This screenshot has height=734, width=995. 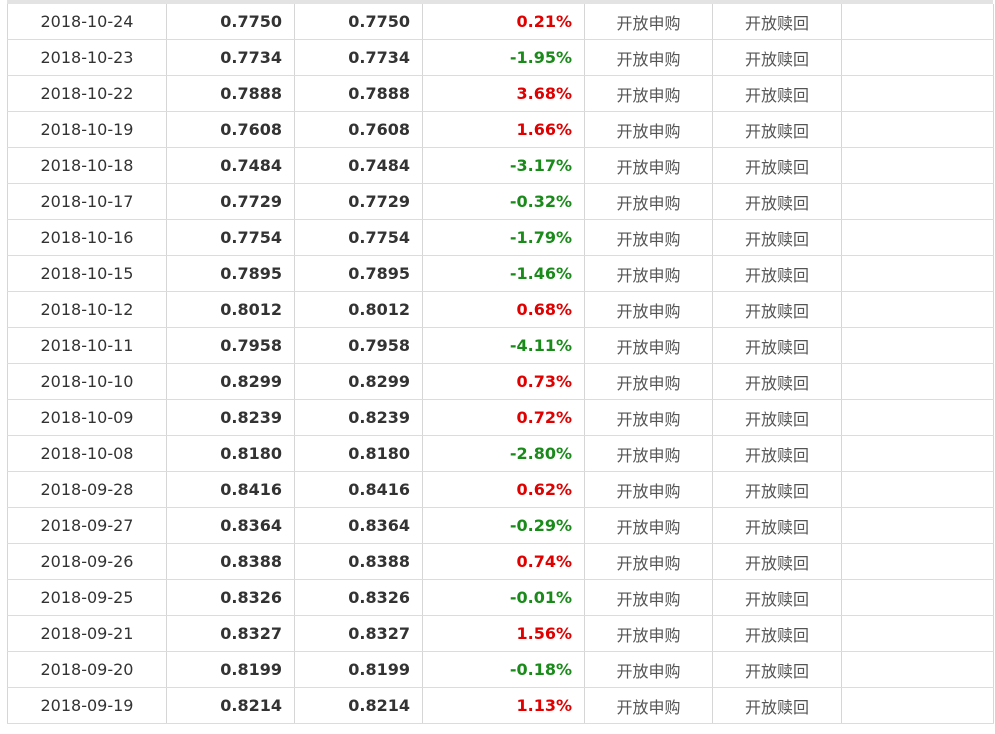 I want to click on table-row: 2018-10-11 0.7958 0.7958 -4.11% 开放申购 开放赎回, so click(x=500, y=345).